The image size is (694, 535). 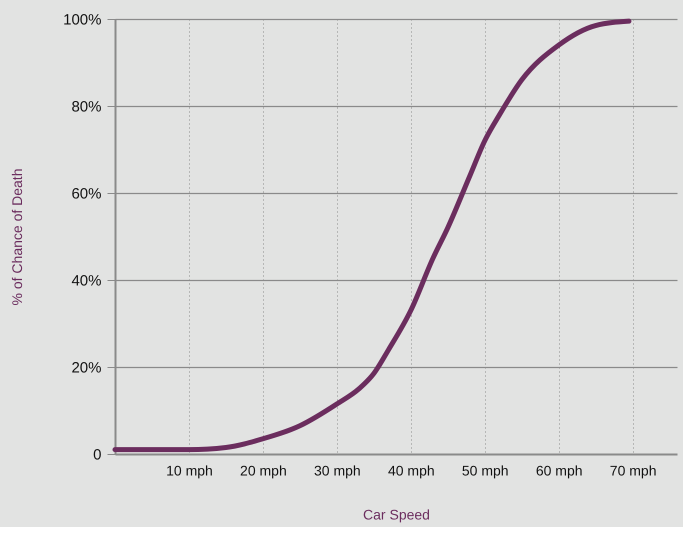 What do you see at coordinates (86, 107) in the screenshot?
I see `y-tick-label: 80%` at bounding box center [86, 107].